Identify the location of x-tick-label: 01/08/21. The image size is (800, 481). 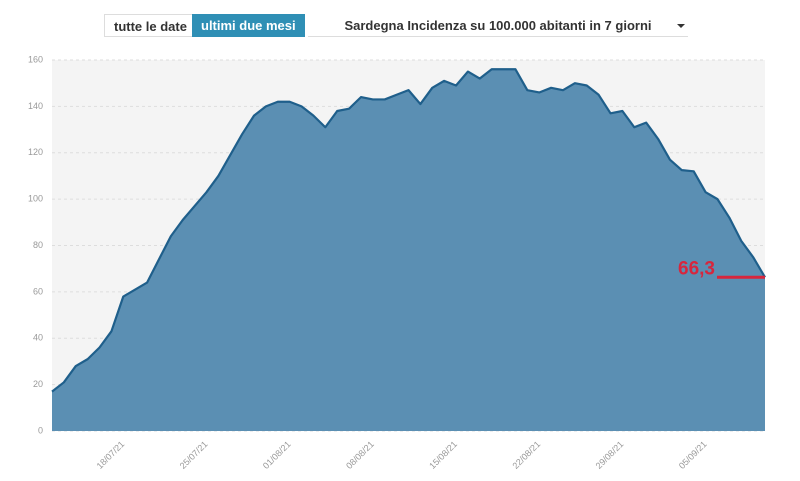
(277, 455).